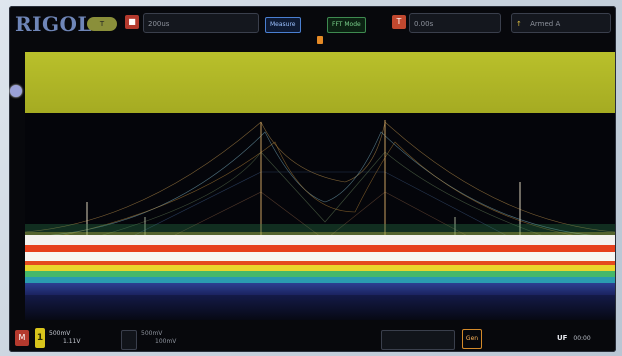  Describe the element at coordinates (320, 274) in the screenshot. I see `spectrum-band-green` at that location.